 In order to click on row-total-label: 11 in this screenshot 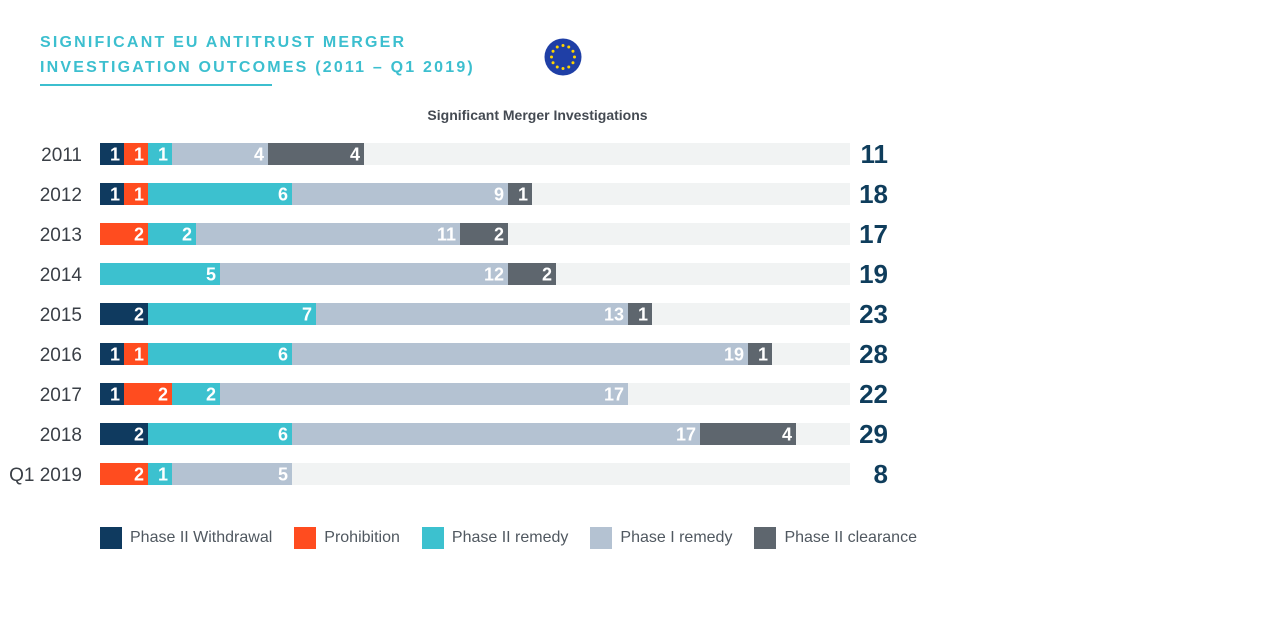, I will do `click(875, 154)`.